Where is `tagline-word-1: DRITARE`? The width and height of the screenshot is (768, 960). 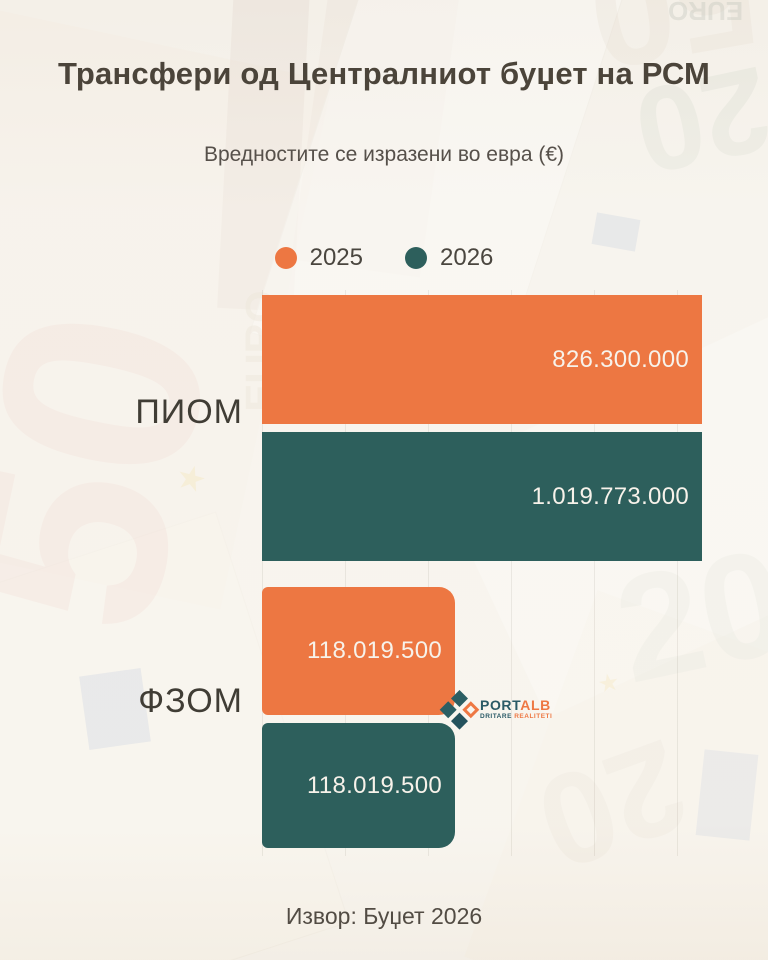 tagline-word-1: DRITARE is located at coordinates (496, 716).